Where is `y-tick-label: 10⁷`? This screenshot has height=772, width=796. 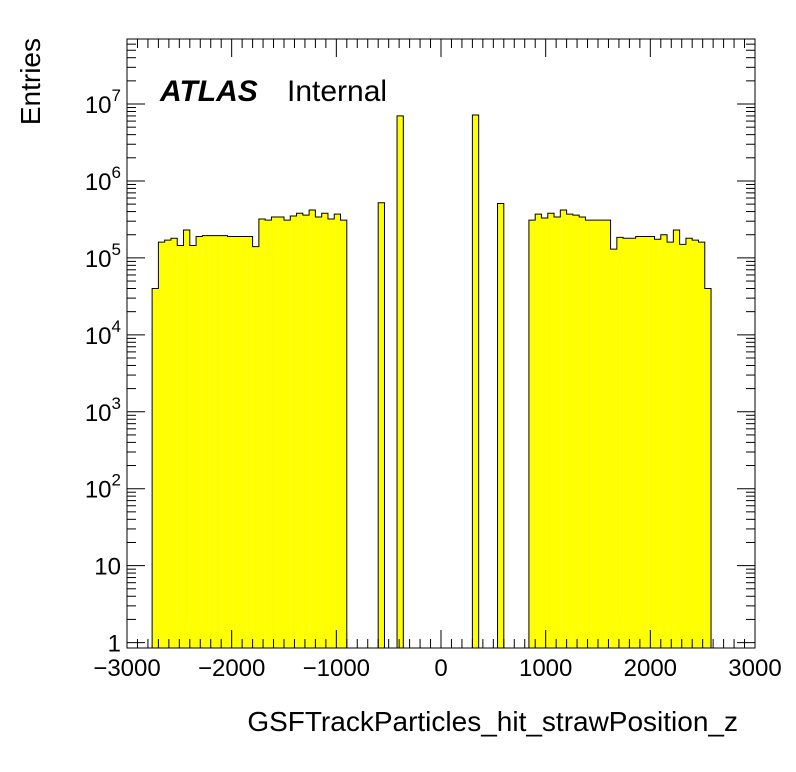 y-tick-label: 10⁷ is located at coordinates (103, 102).